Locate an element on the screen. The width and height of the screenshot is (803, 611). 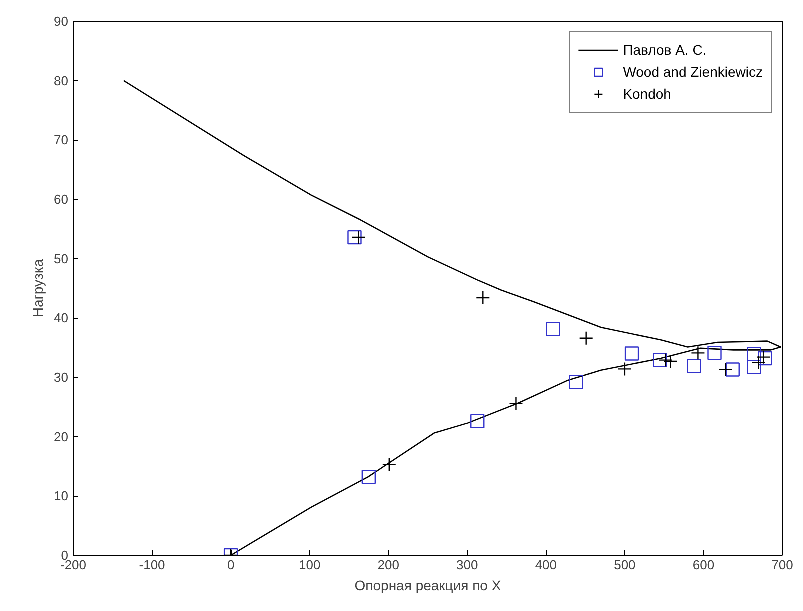
x-tick-label: 100 is located at coordinates (309, 565).